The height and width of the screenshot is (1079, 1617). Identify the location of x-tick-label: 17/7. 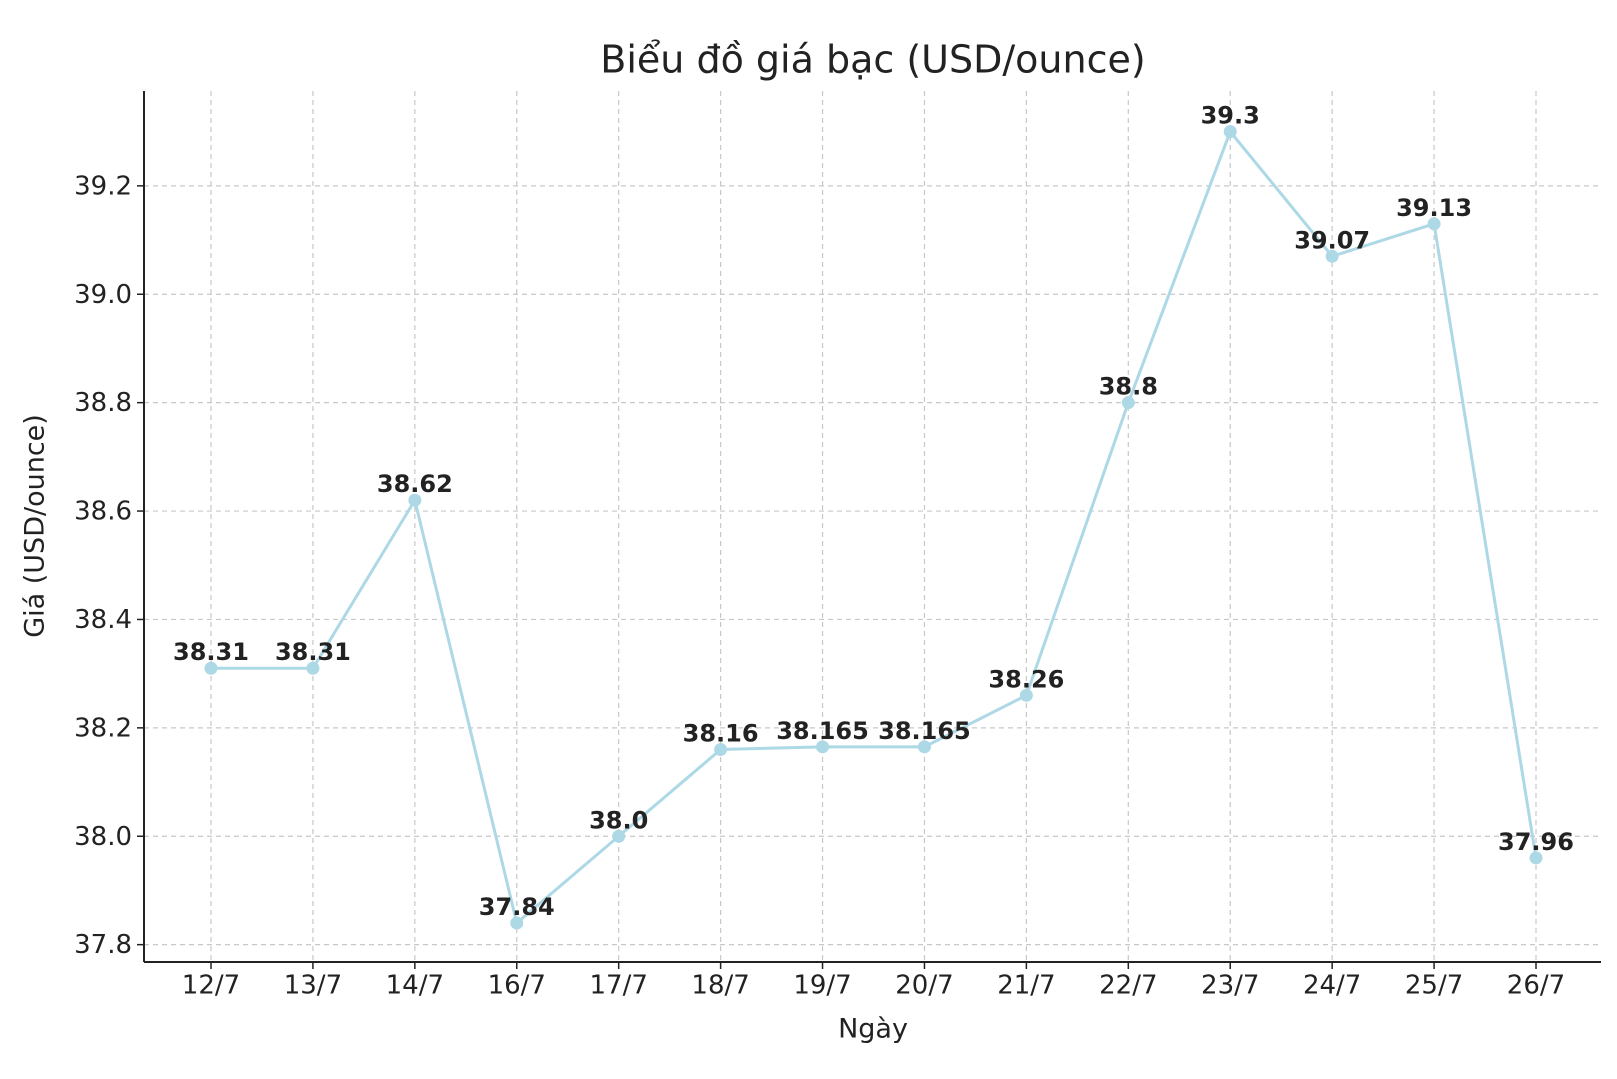
(618, 986).